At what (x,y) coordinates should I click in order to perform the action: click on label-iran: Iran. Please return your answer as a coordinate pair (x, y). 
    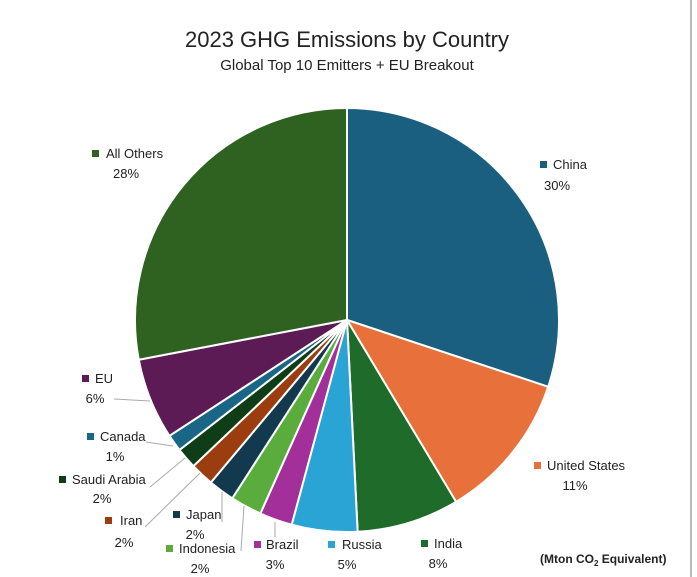
    Looking at the image, I should click on (131, 520).